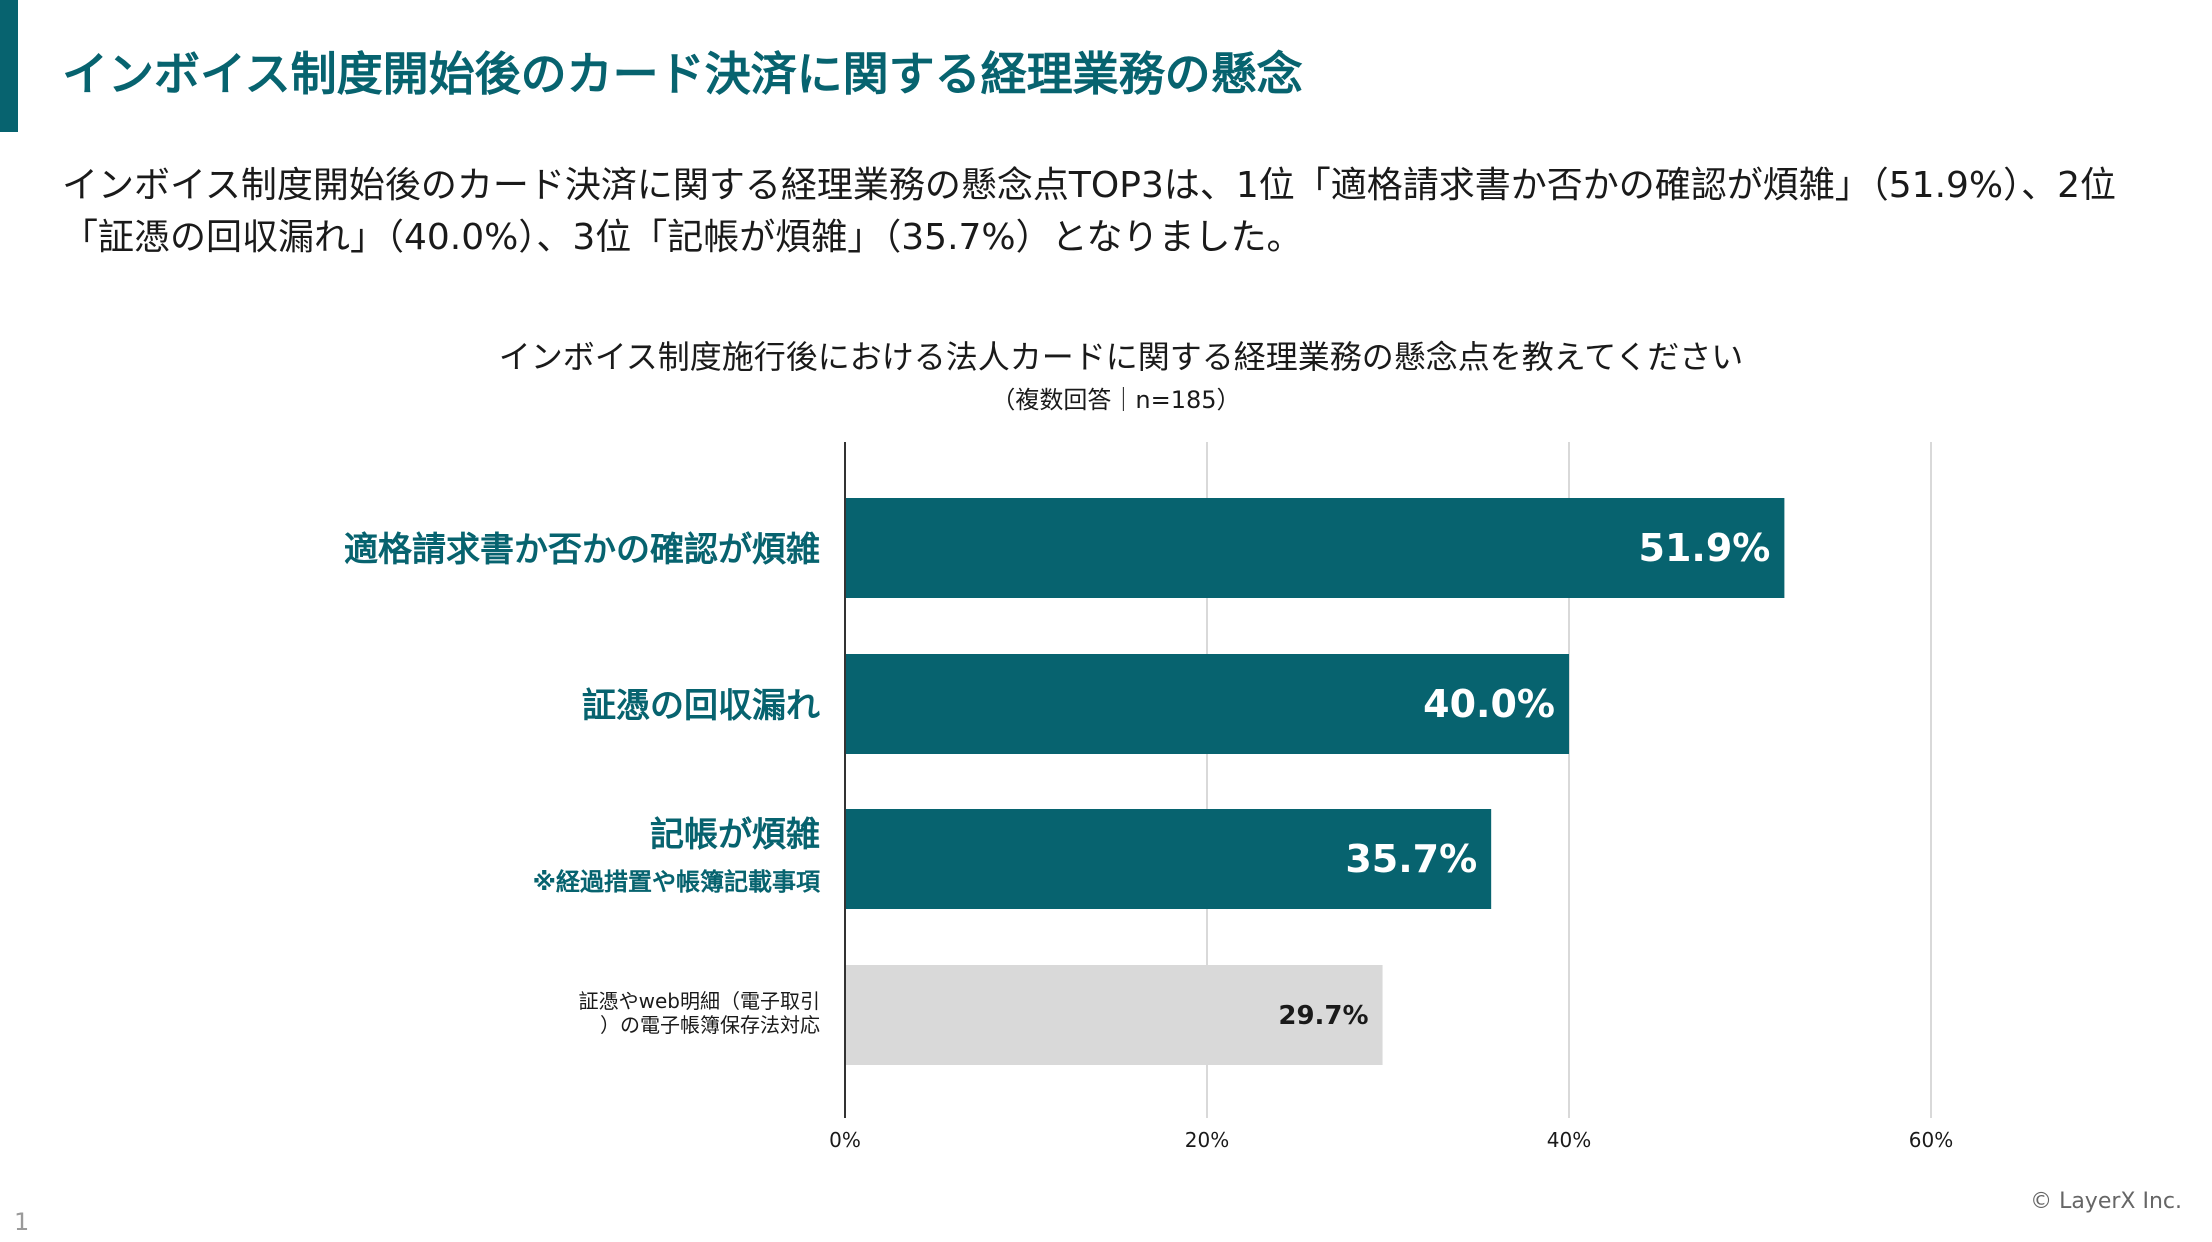  I want to click on category-label-0: 適格請求書か否かの確認が煩雑, so click(582, 546).